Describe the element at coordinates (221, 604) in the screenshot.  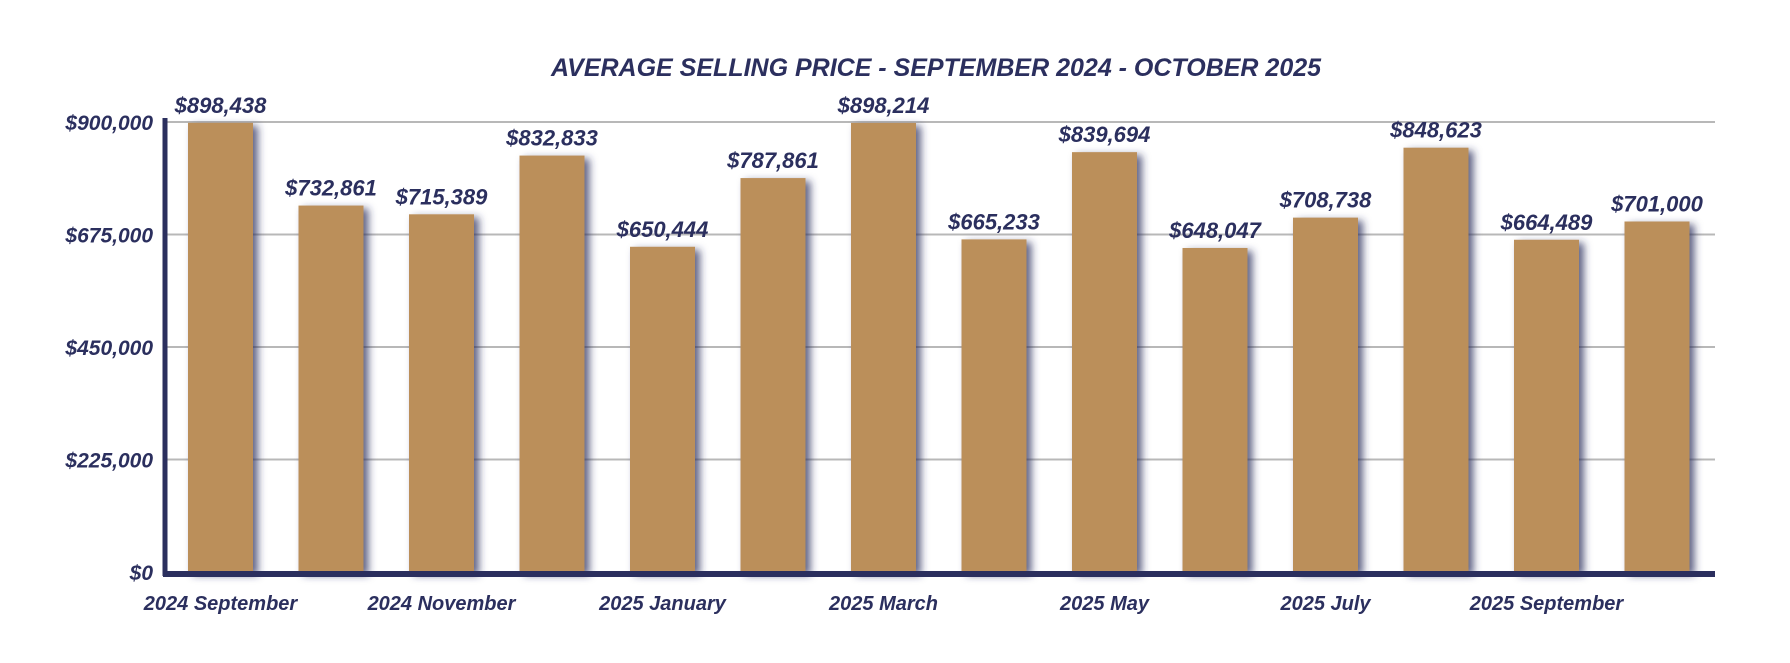
I see `x-tick-label: 2024 September` at that location.